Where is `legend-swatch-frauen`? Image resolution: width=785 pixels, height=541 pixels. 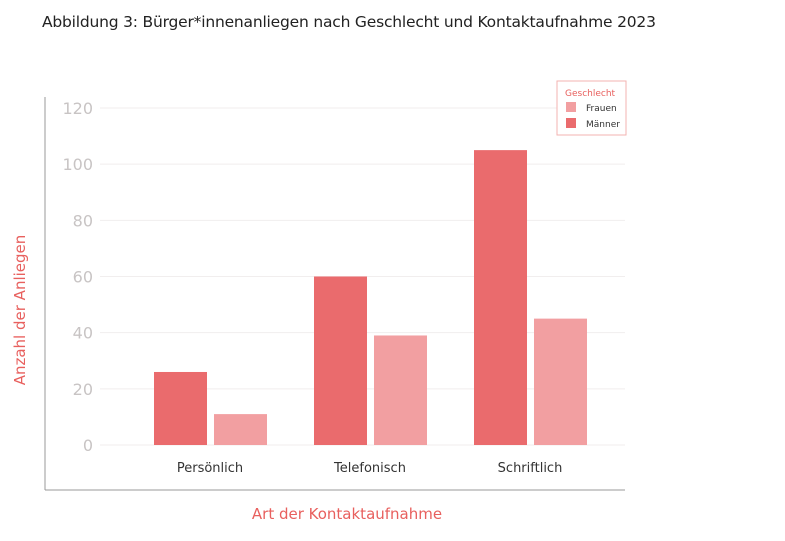 legend-swatch-frauen is located at coordinates (571, 107).